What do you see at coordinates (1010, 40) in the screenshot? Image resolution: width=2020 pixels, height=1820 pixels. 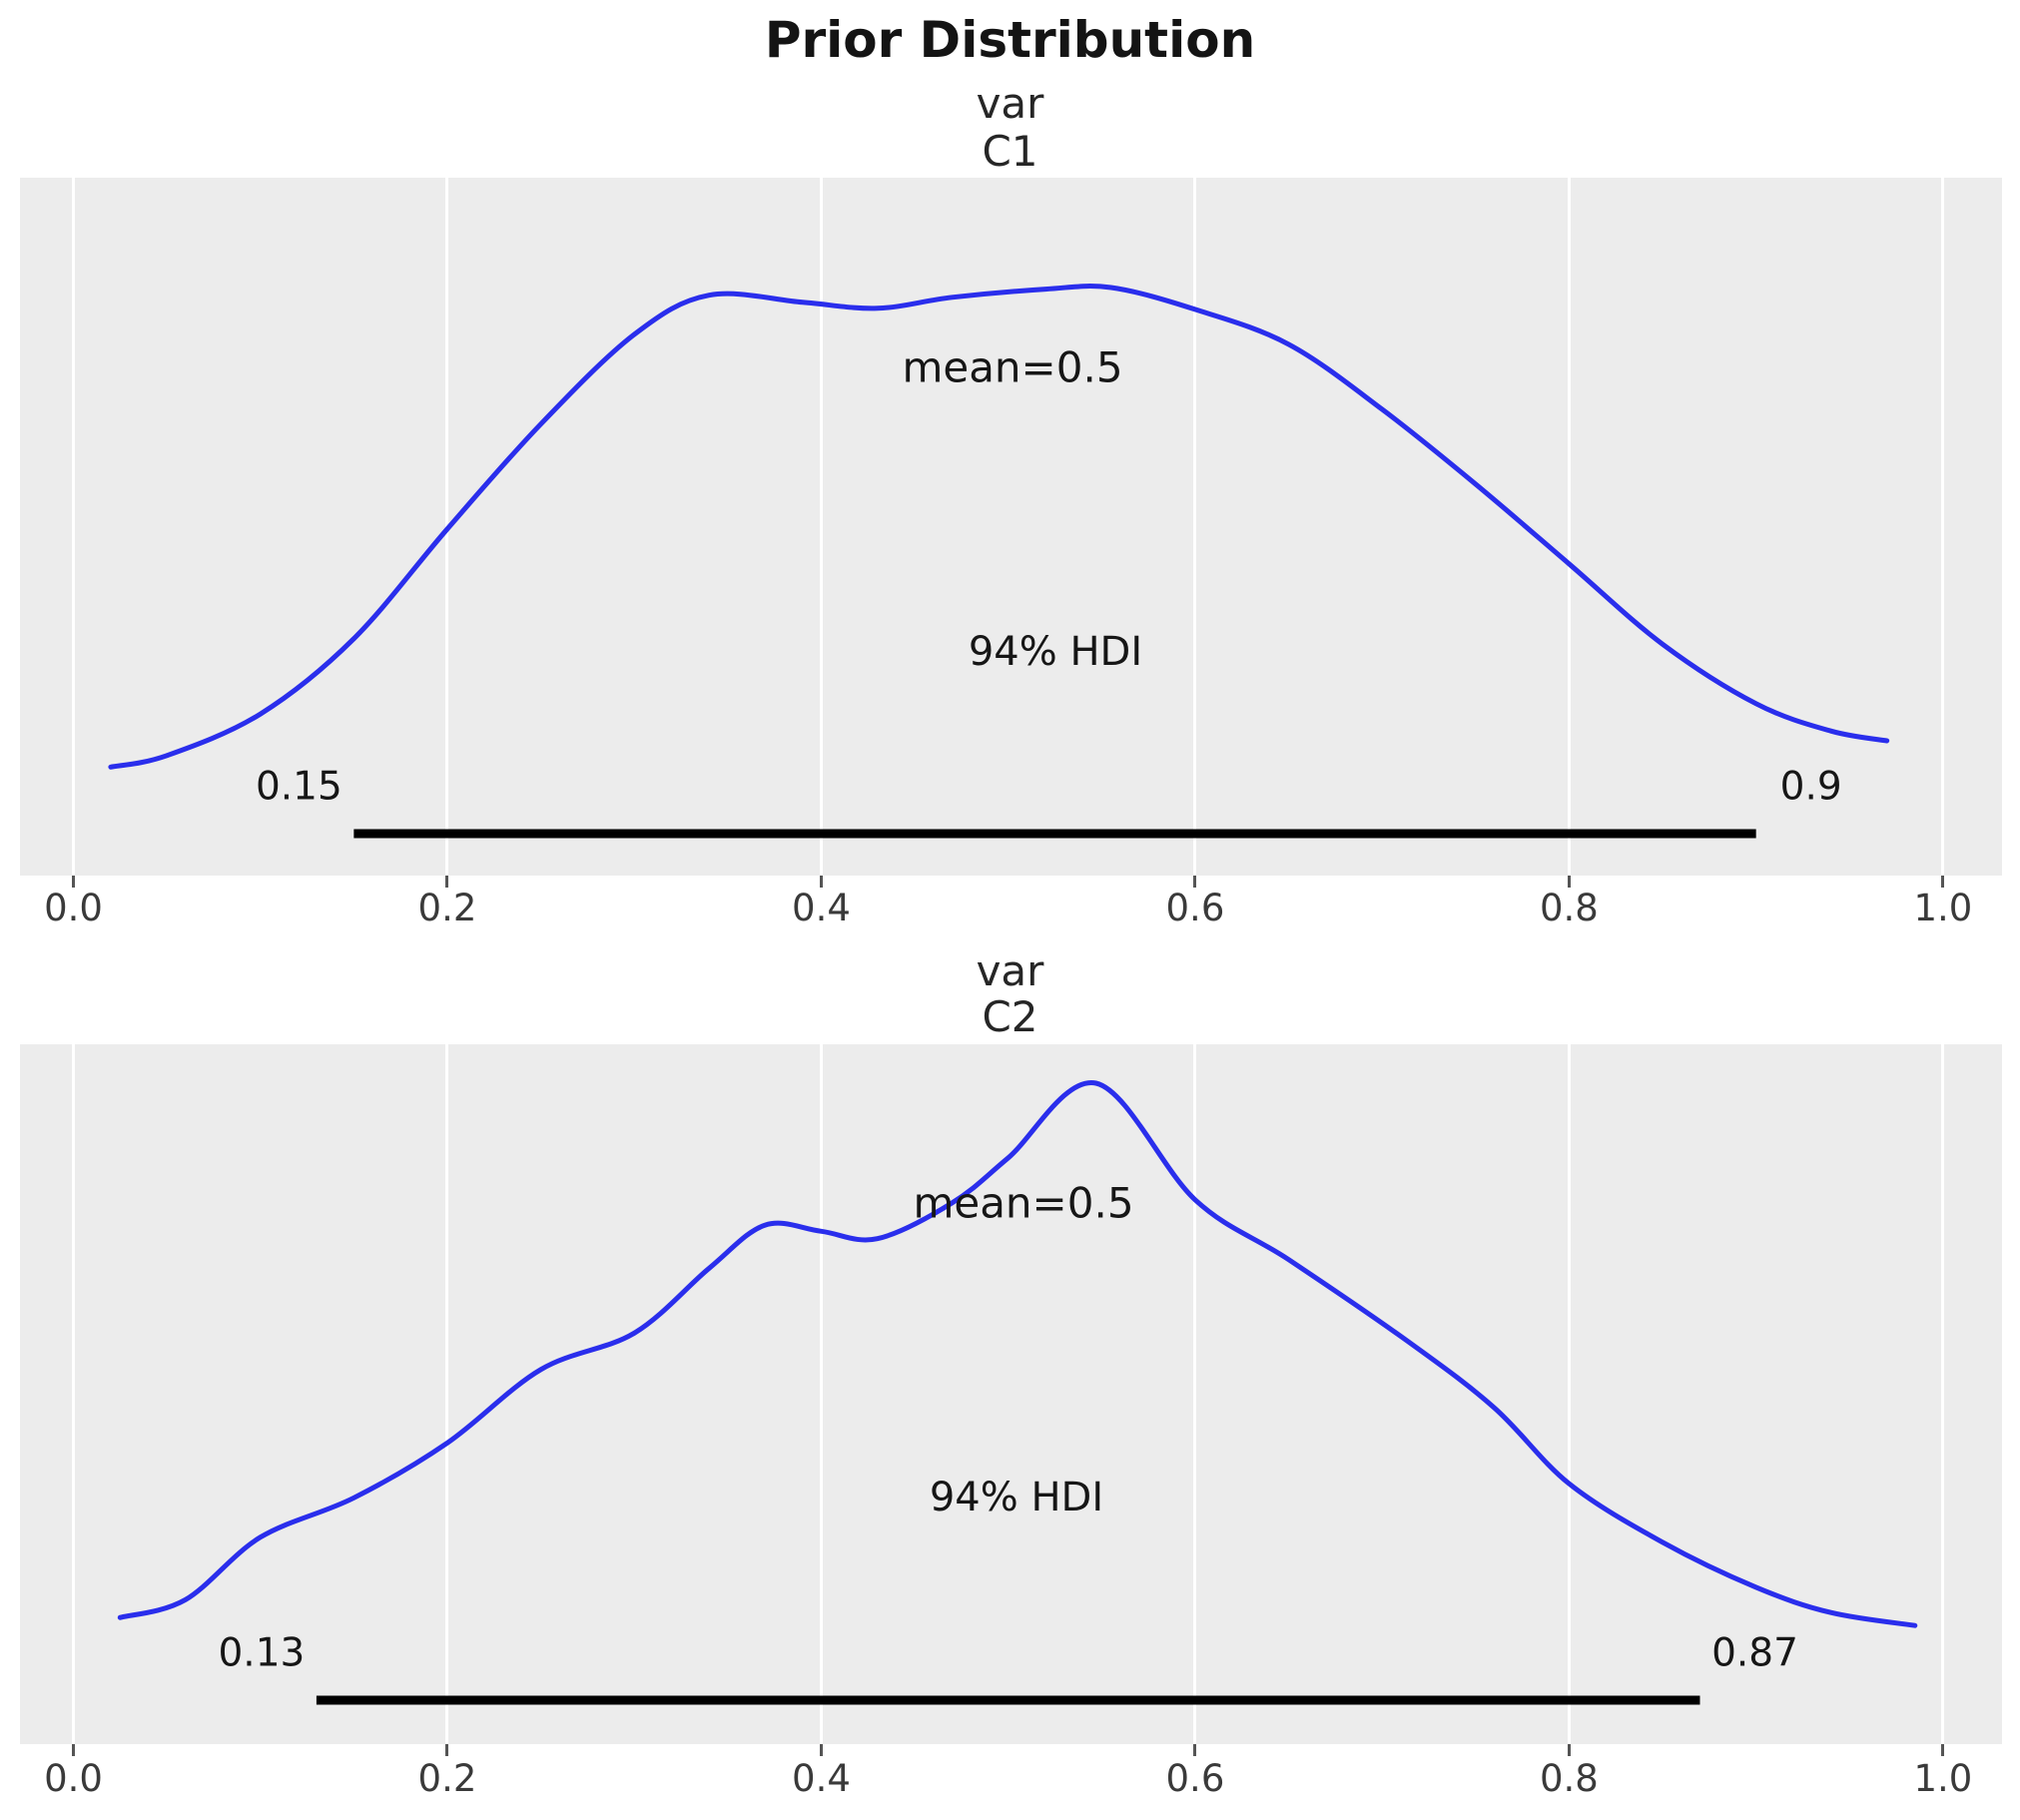 I see `figure-title: Prior Distribution` at bounding box center [1010, 40].